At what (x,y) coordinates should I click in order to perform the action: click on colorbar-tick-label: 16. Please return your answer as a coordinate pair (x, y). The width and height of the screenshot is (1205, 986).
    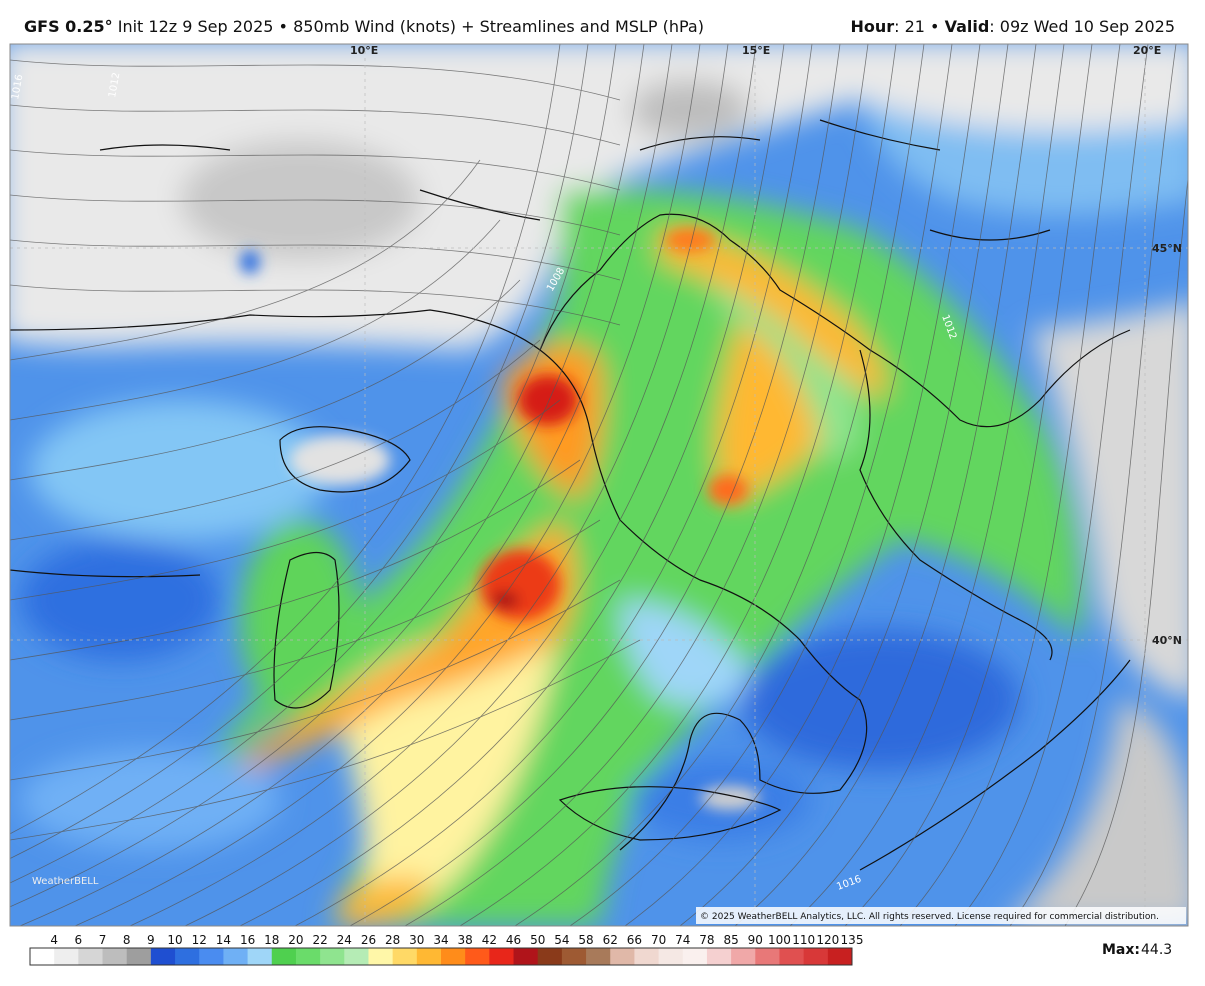
    Looking at the image, I should click on (247, 940).